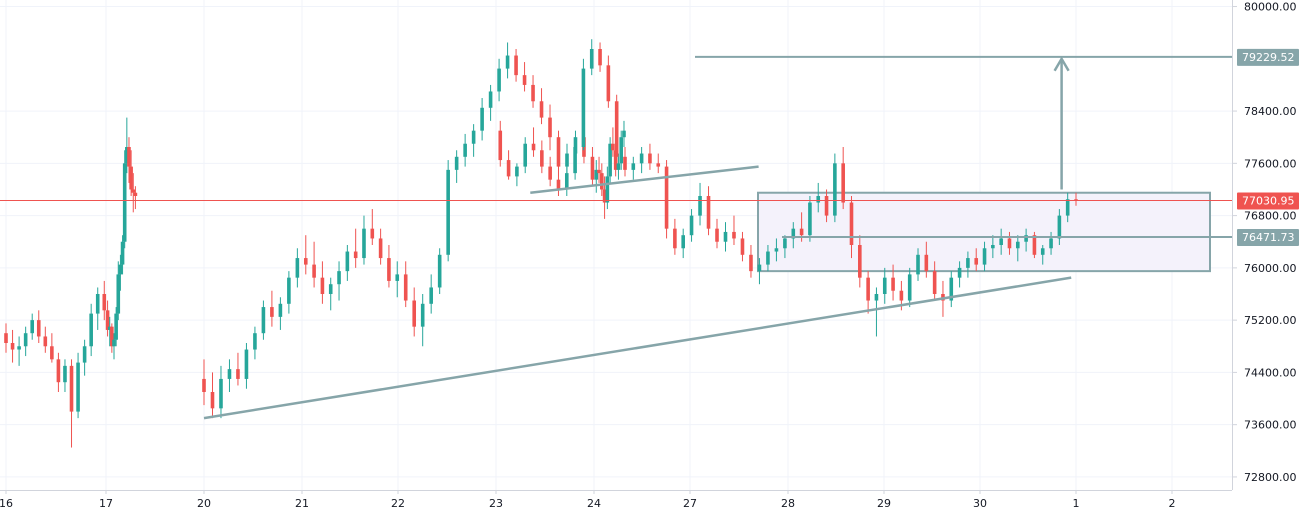 This screenshot has height=514, width=1302. Describe the element at coordinates (1270, 320) in the screenshot. I see `price-tick-label: 75200.00` at that location.